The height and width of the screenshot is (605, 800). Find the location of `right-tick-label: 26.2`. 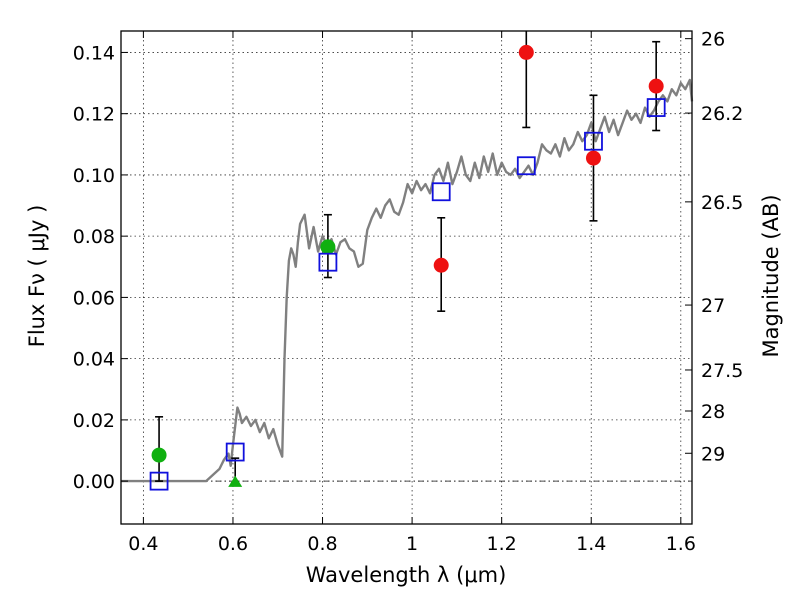

right-tick-label: 26.2 is located at coordinates (722, 114).